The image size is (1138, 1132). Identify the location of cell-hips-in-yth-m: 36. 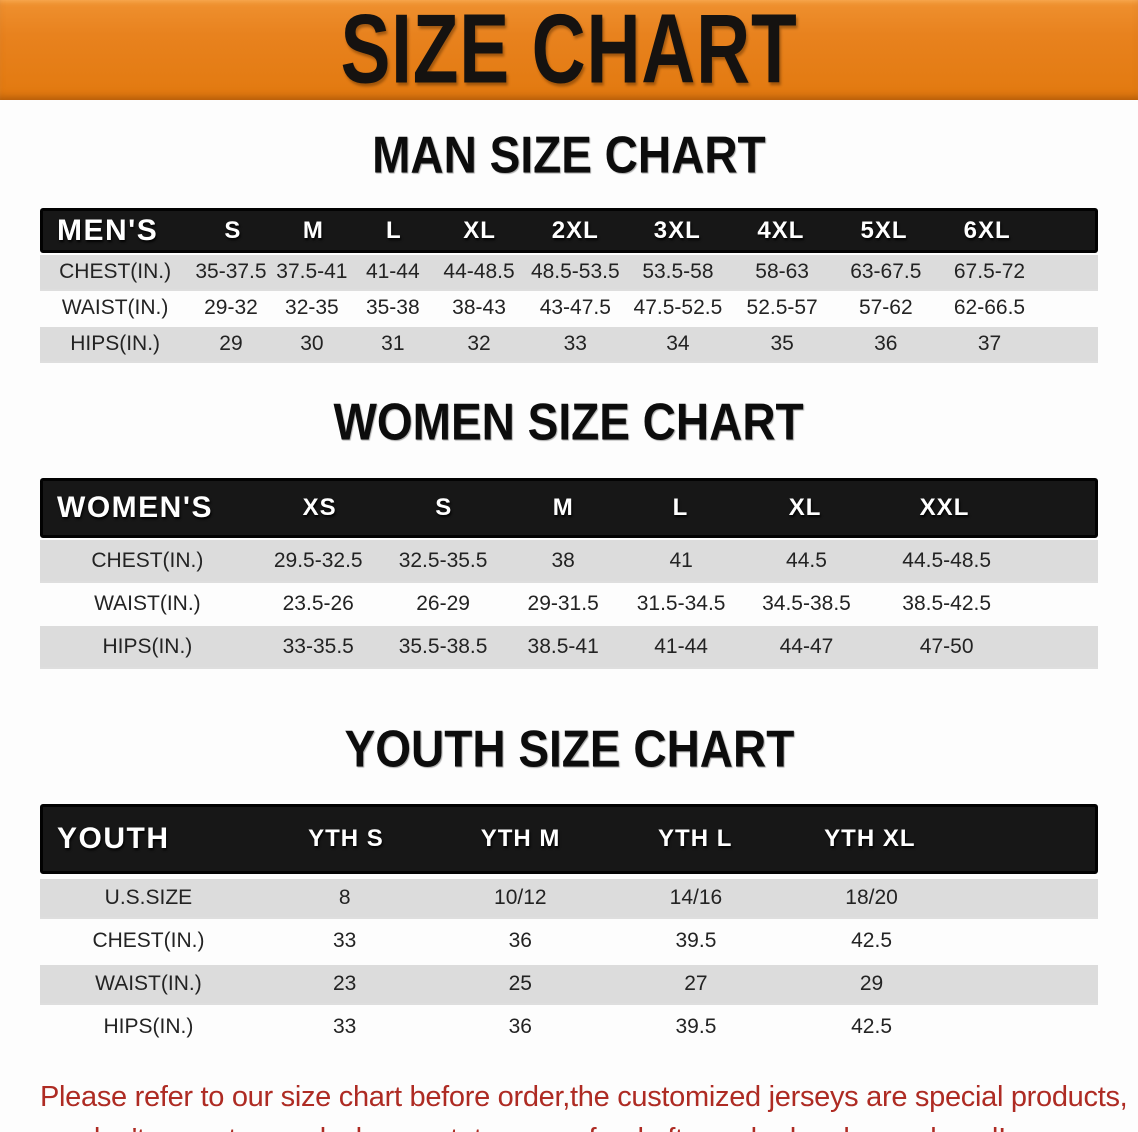
(520, 1026).